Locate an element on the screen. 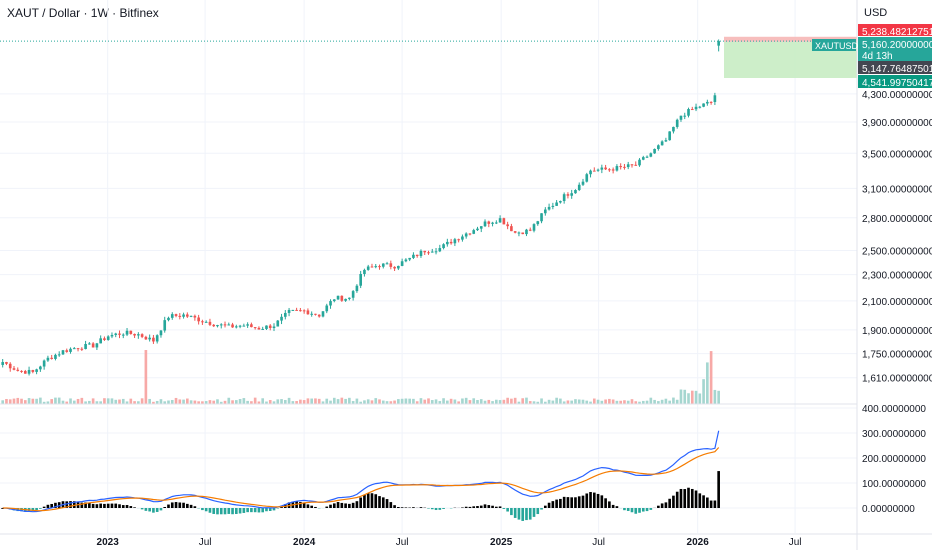 The height and width of the screenshot is (550, 932). x-tick-label: 2025 is located at coordinates (501, 542).